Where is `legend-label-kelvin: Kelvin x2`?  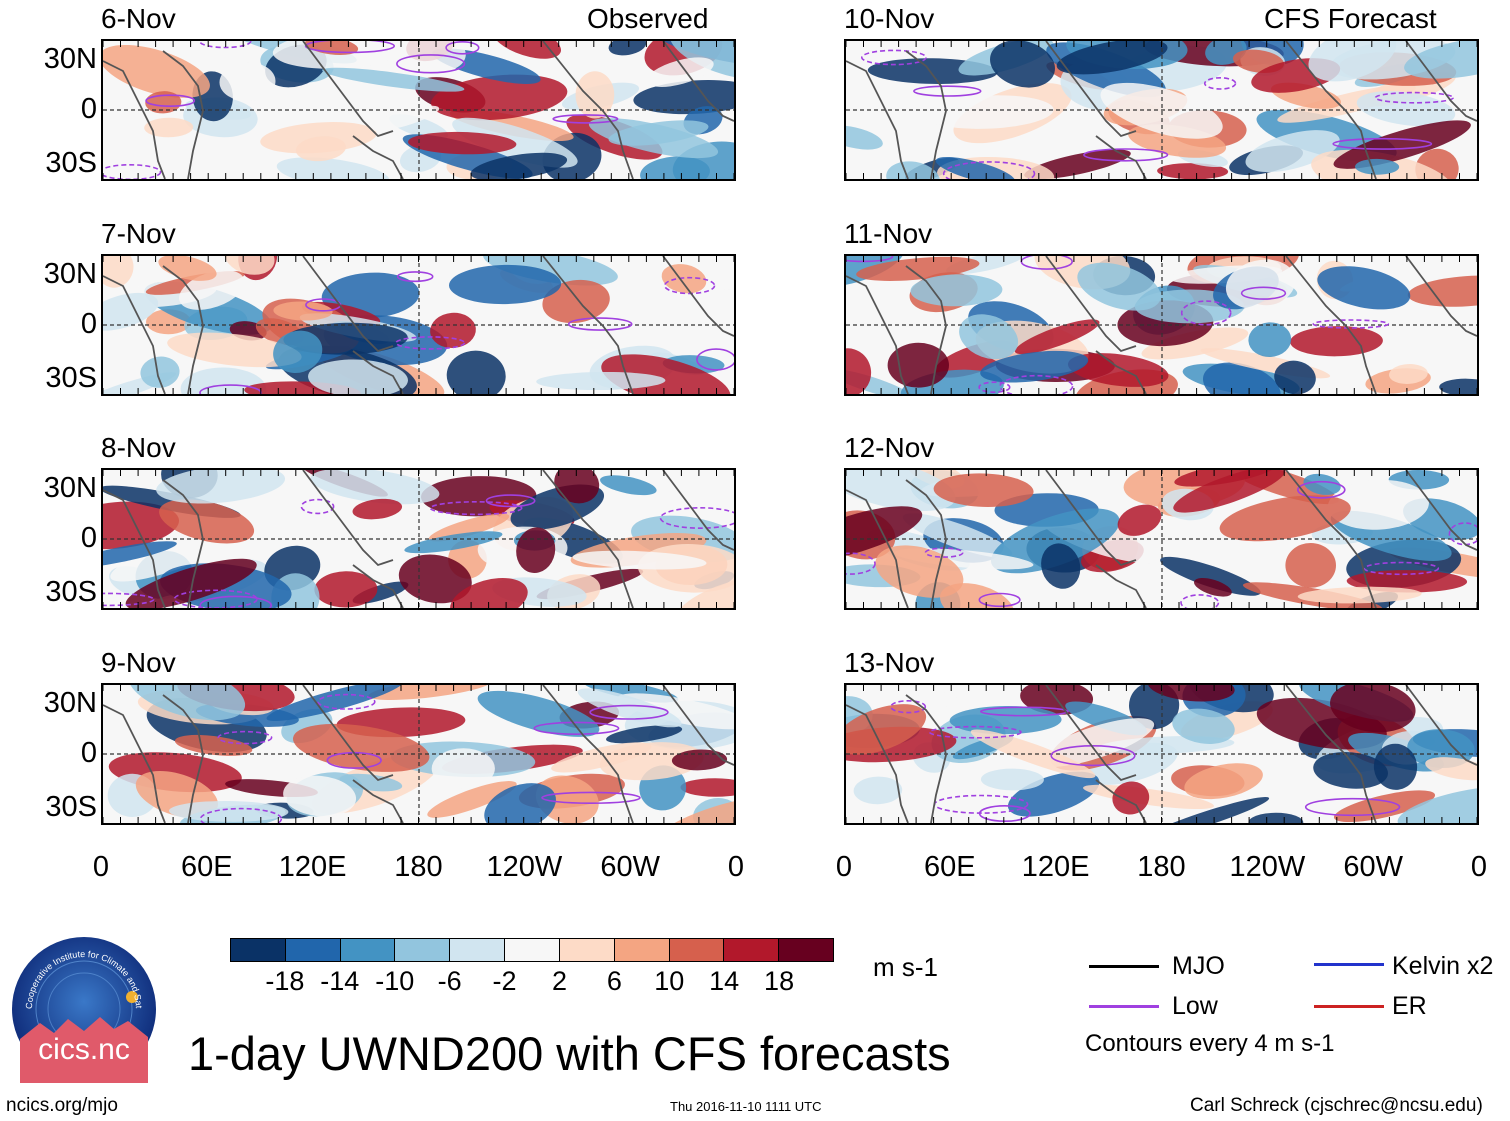
legend-label-kelvin: Kelvin x2 is located at coordinates (1443, 966).